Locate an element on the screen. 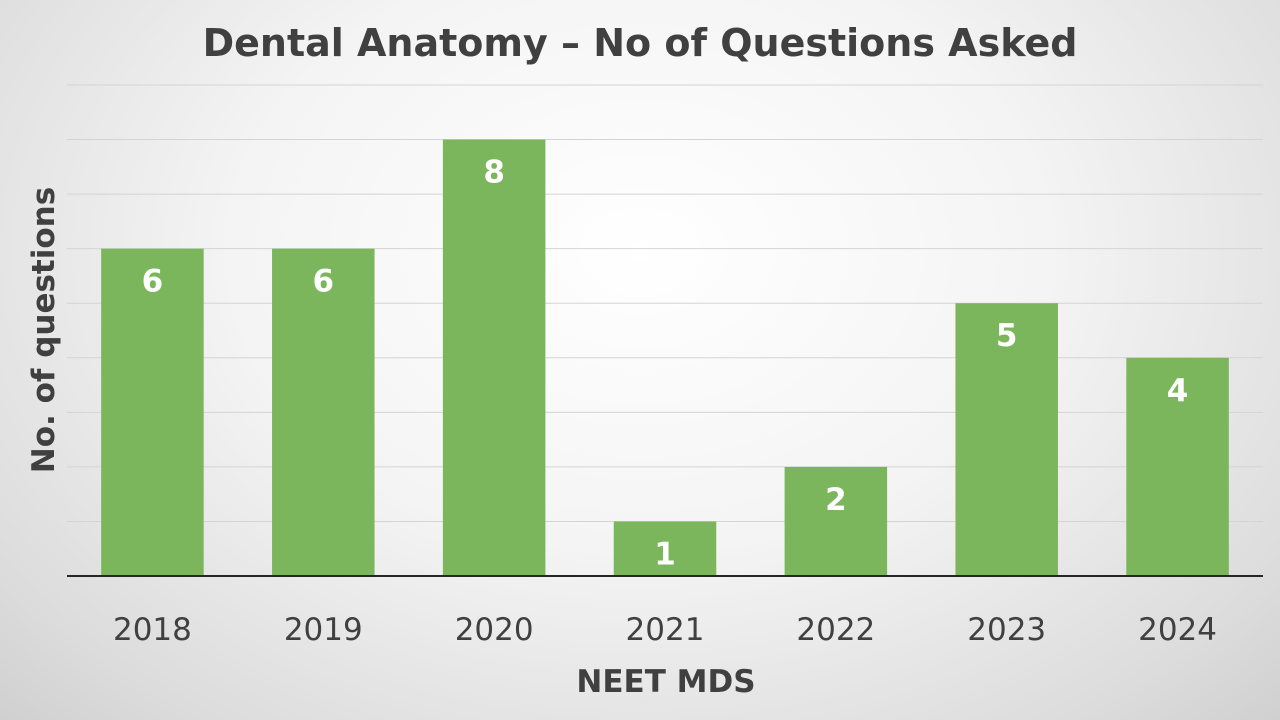  x-tick-label-2021: 2021 is located at coordinates (665, 630).